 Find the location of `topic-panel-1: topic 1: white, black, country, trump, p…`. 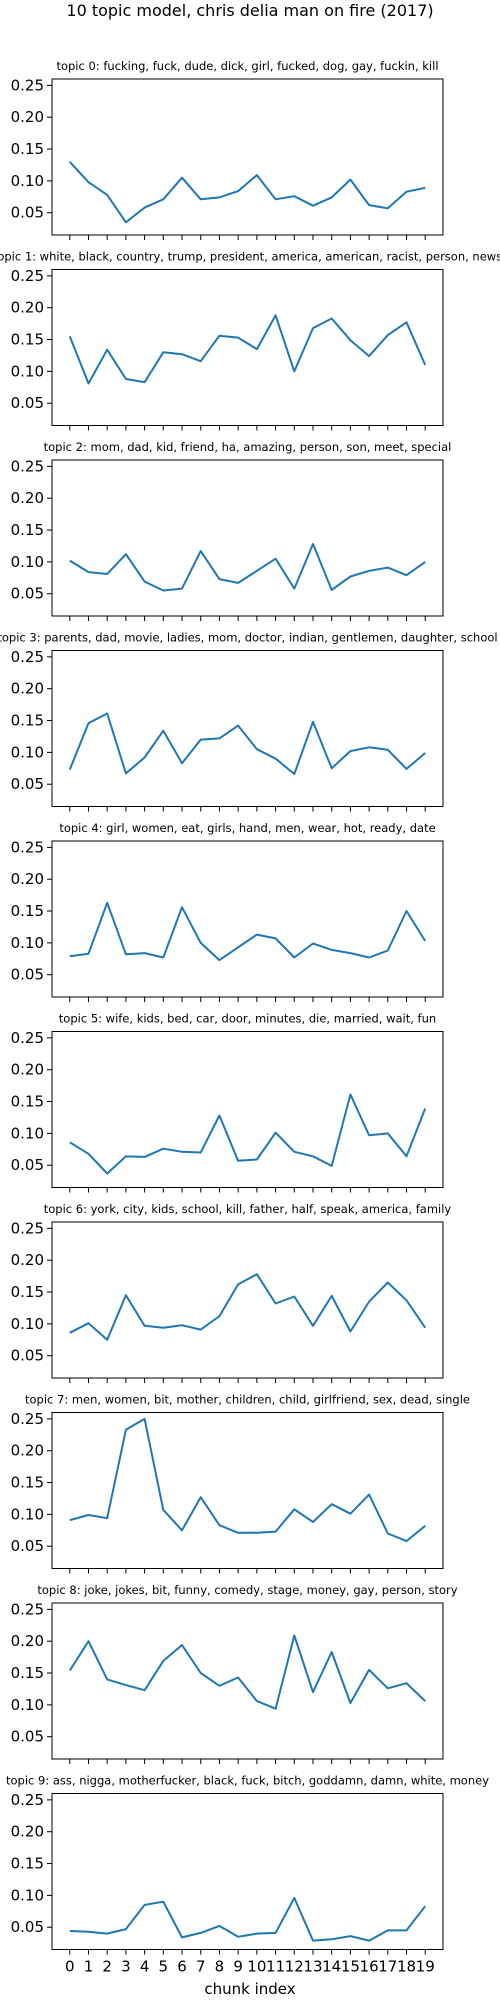

topic-panel-1: topic 1: white, black, country, trump, p… is located at coordinates (250, 340).